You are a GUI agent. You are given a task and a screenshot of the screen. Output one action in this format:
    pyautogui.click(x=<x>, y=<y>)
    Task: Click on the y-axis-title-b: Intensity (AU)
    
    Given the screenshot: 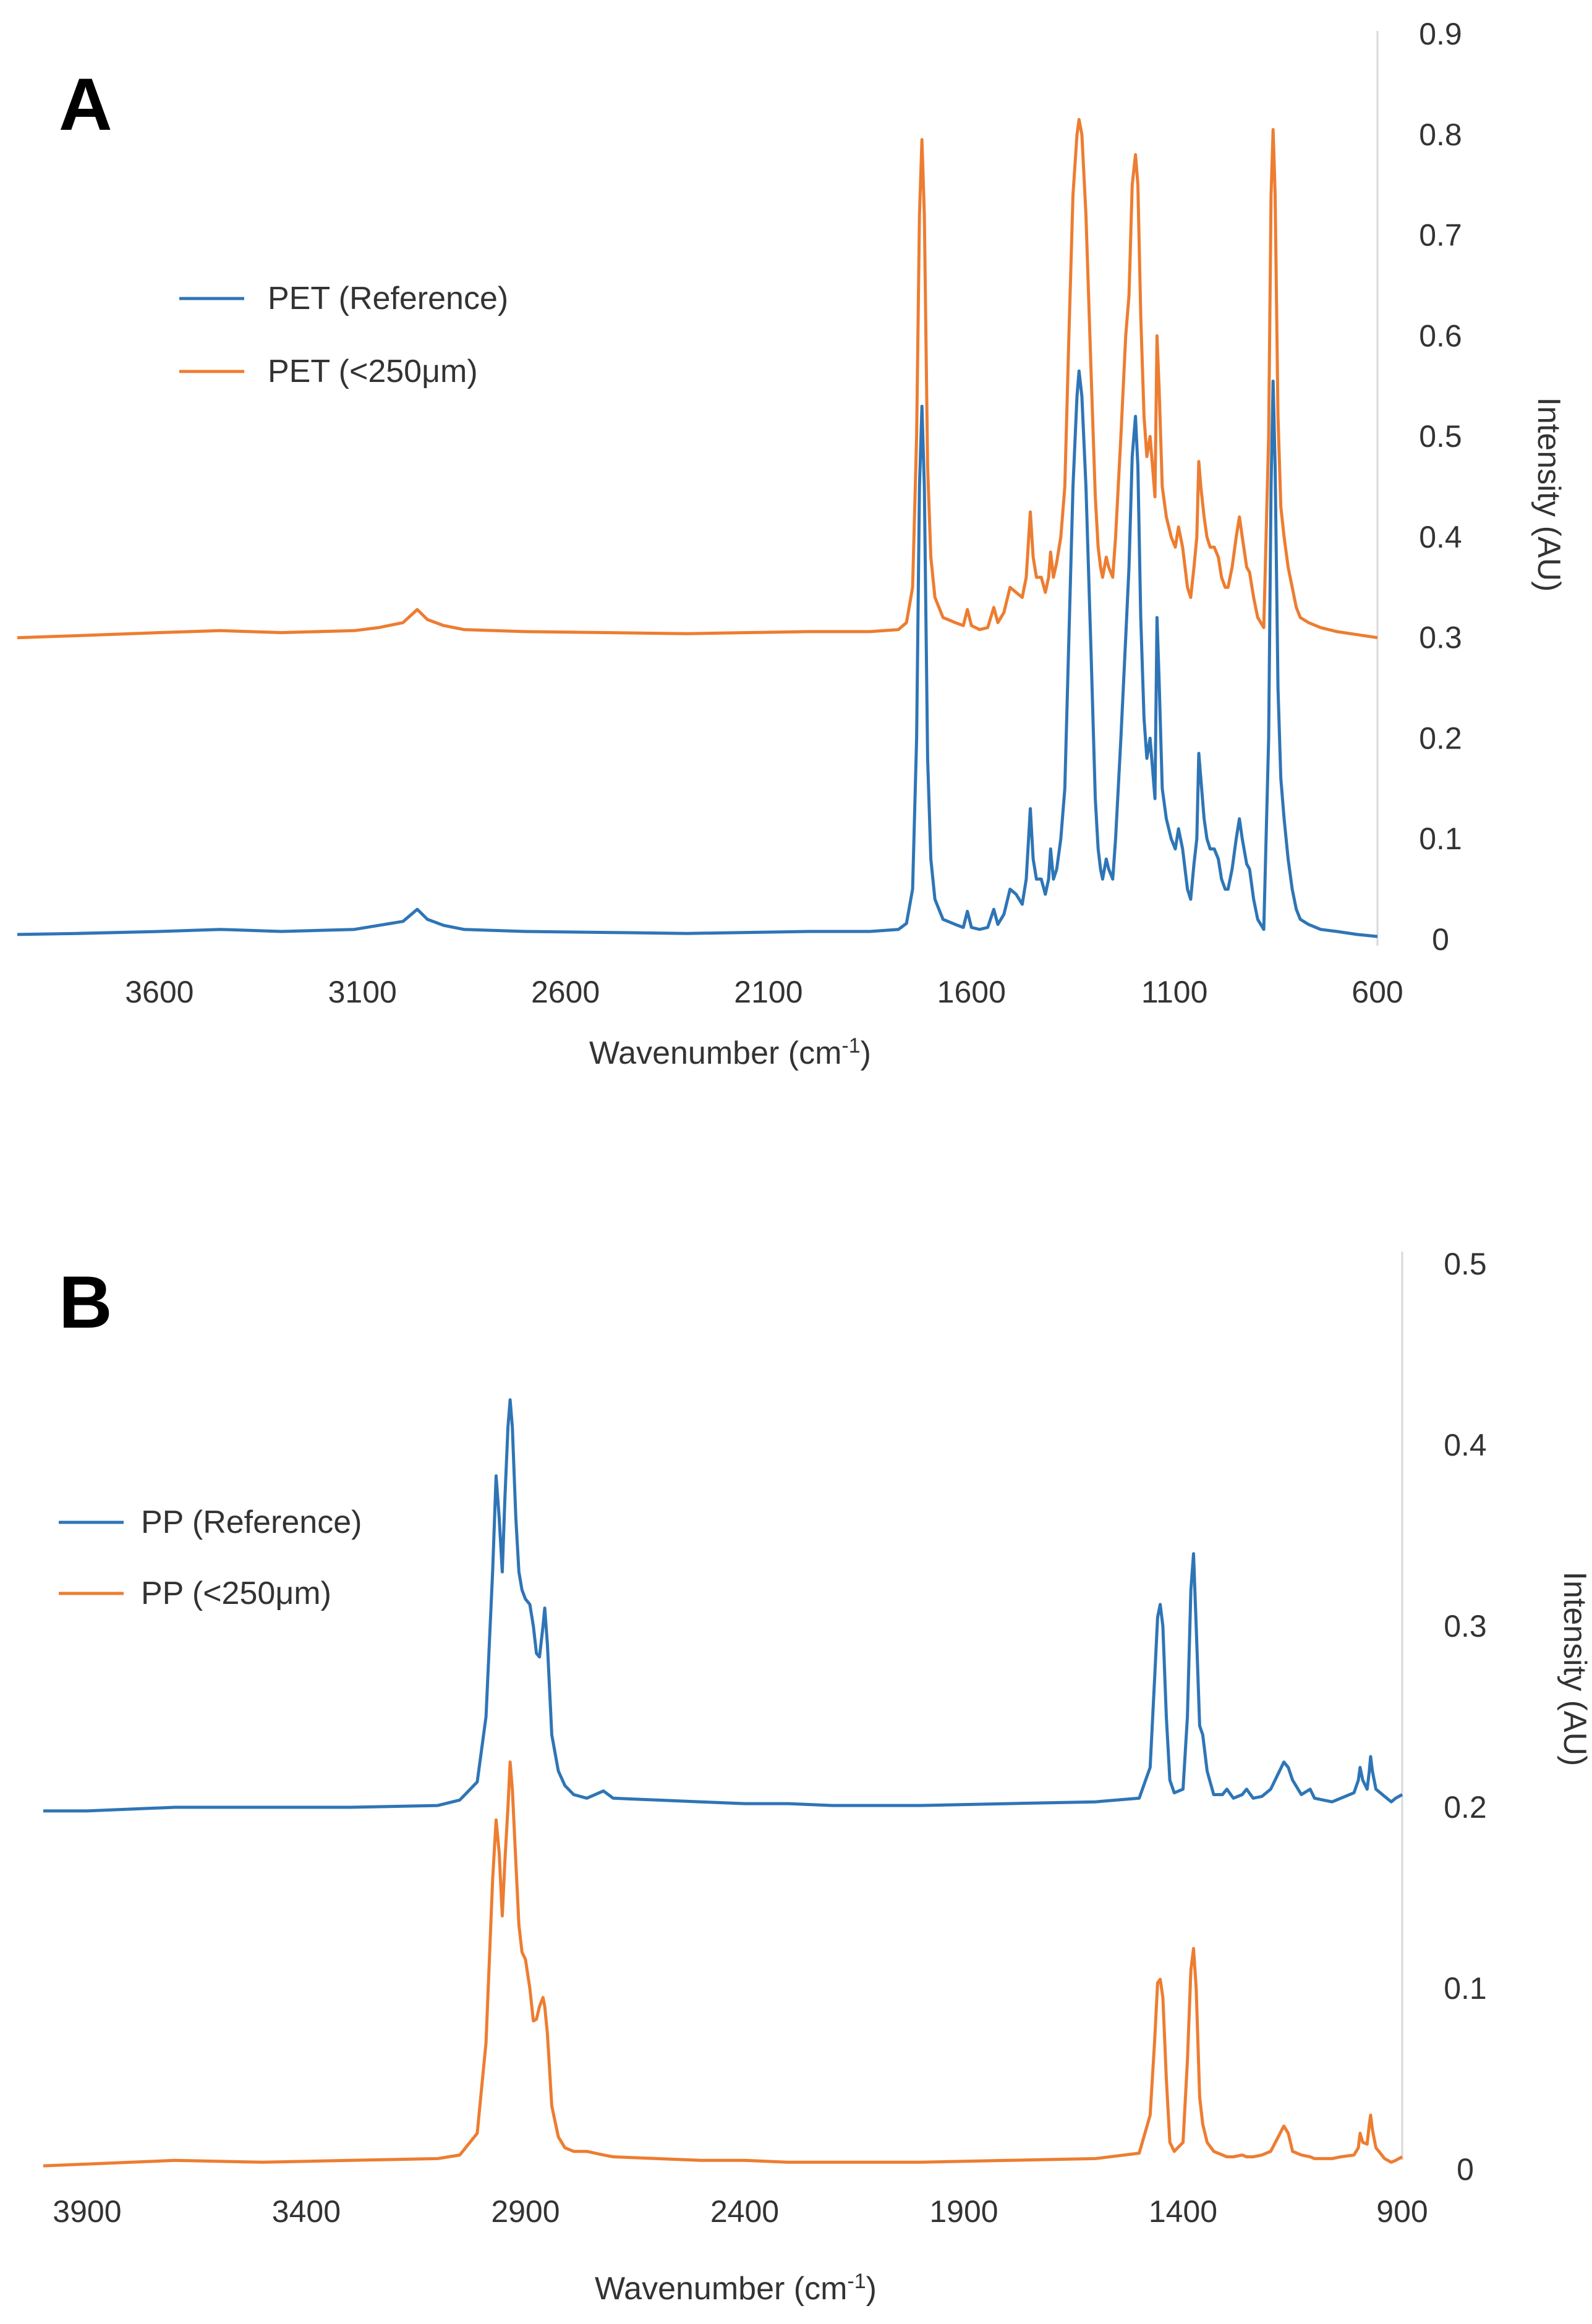 What is the action you would take?
    pyautogui.click(x=1574, y=1669)
    